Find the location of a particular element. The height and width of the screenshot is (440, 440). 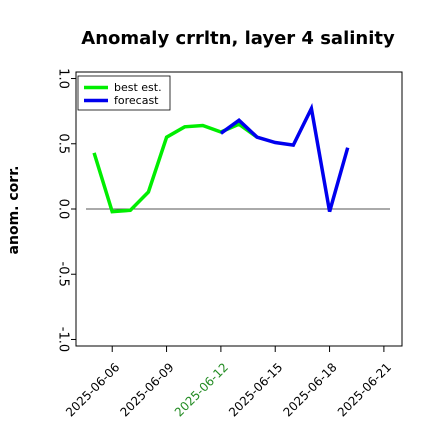

legend-box is located at coordinates (124, 93).